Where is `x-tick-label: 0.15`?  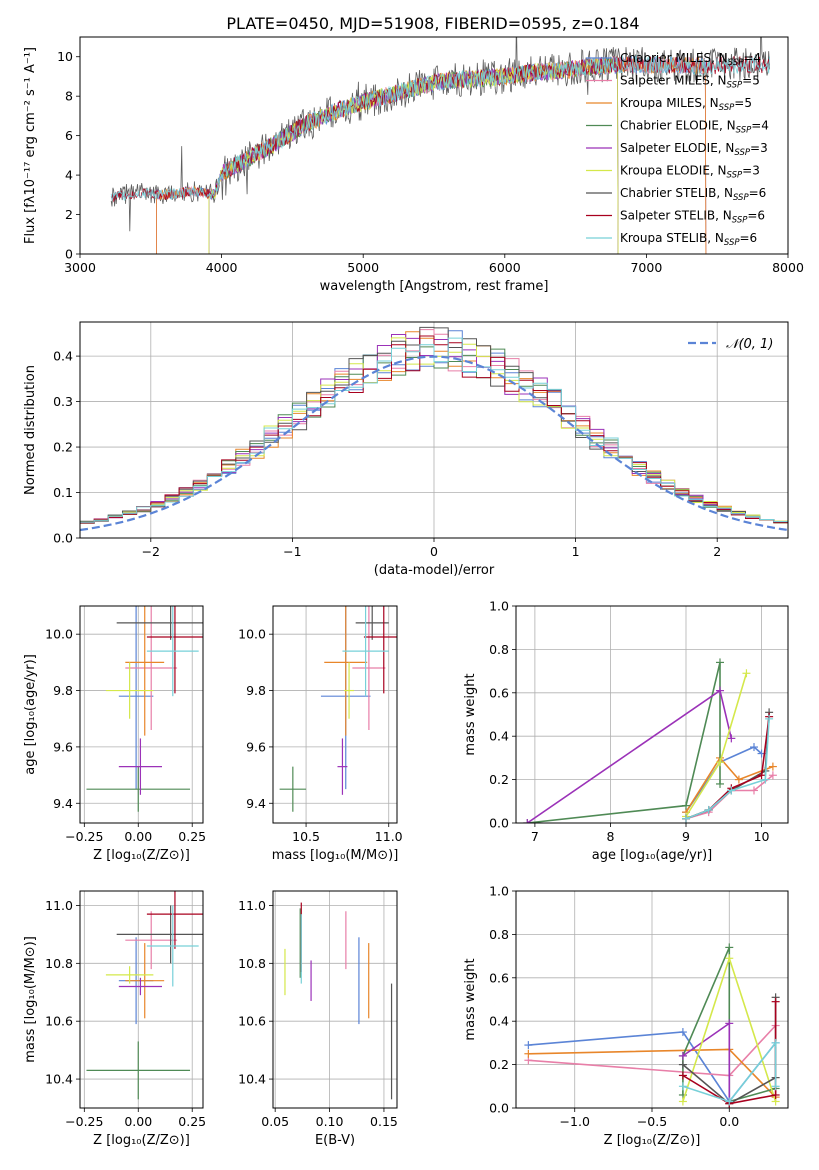
x-tick-label: 0.15 is located at coordinates (384, 1121).